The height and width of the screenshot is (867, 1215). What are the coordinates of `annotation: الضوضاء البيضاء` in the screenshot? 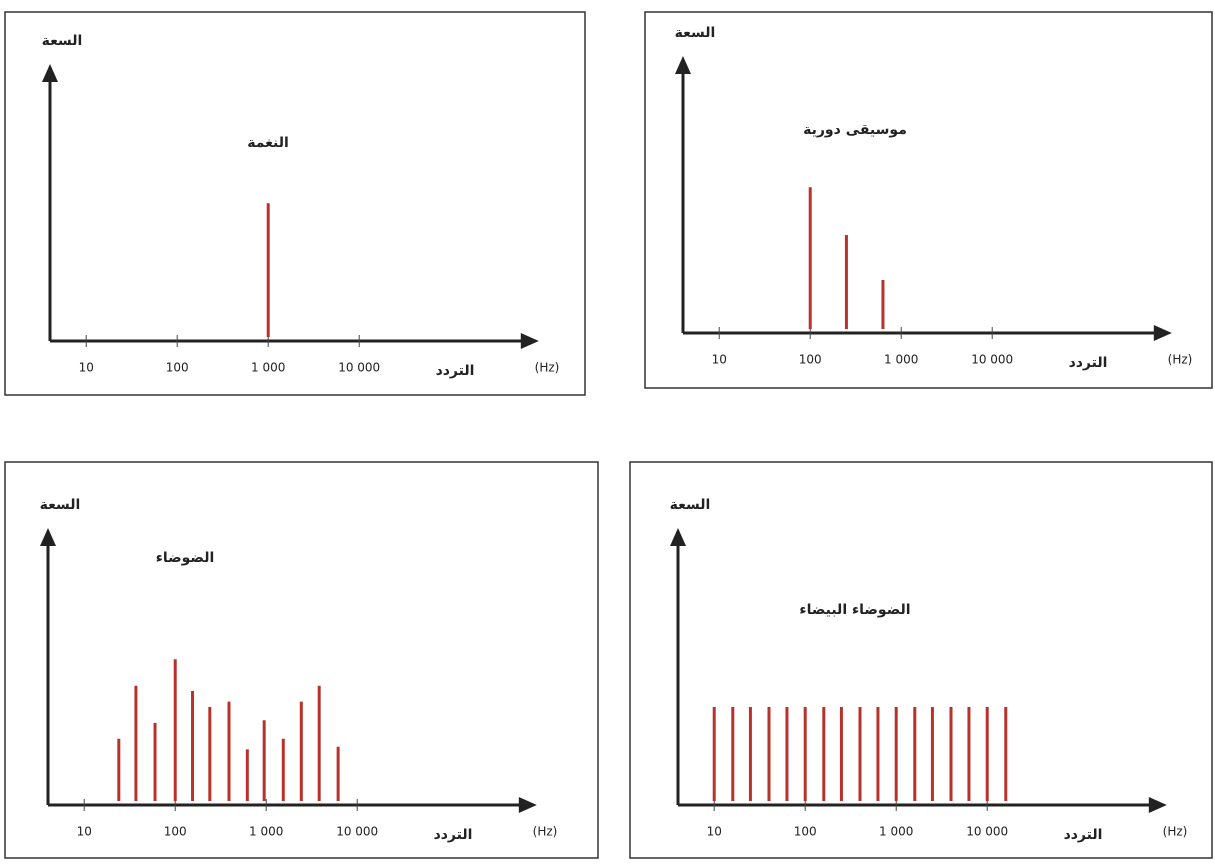 It's located at (854, 610).